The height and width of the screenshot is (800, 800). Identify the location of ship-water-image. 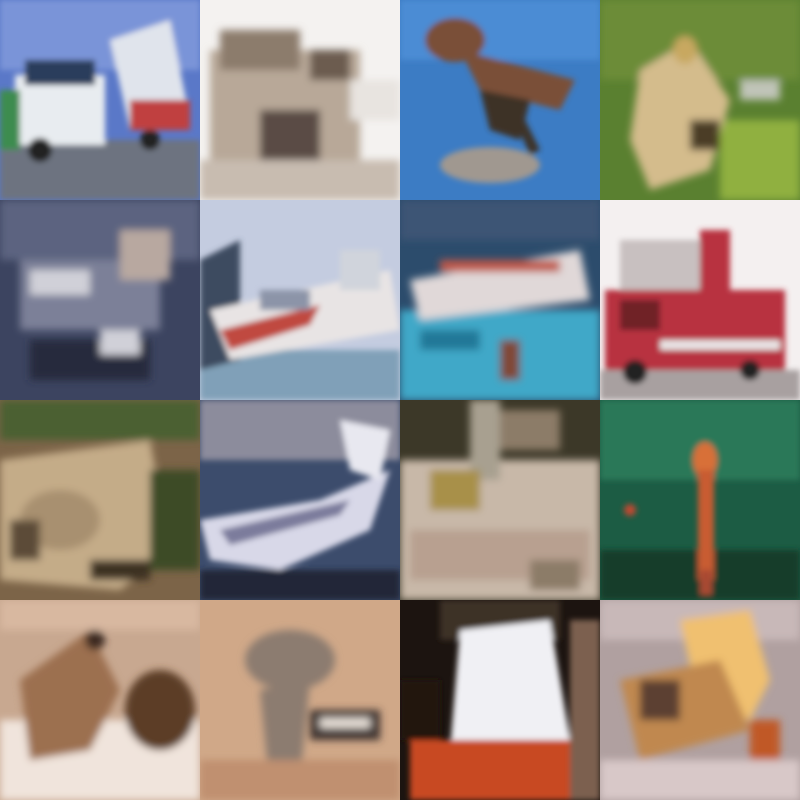
(500, 300).